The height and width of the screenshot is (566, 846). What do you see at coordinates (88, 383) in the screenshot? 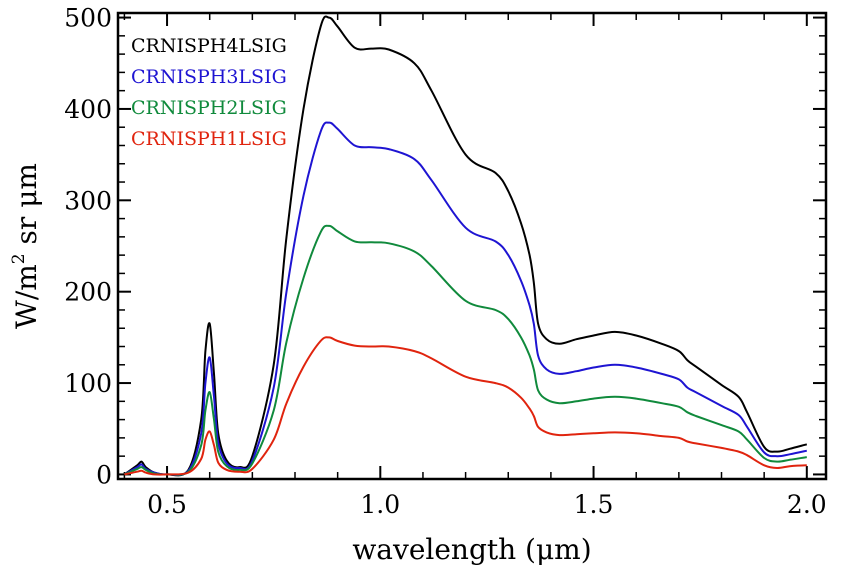
I see `y-tick-label: 100` at bounding box center [88, 383].